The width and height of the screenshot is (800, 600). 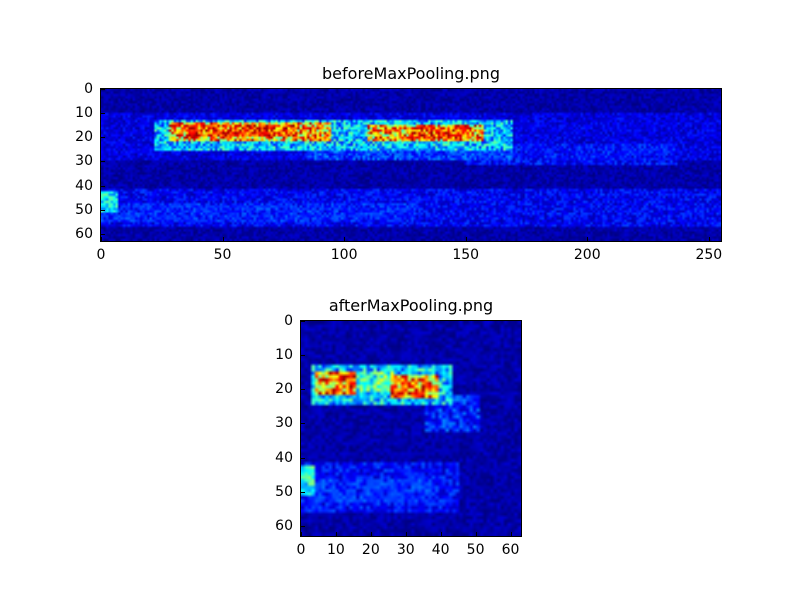 What do you see at coordinates (587, 255) in the screenshot?
I see `x-tick-label: 200` at bounding box center [587, 255].